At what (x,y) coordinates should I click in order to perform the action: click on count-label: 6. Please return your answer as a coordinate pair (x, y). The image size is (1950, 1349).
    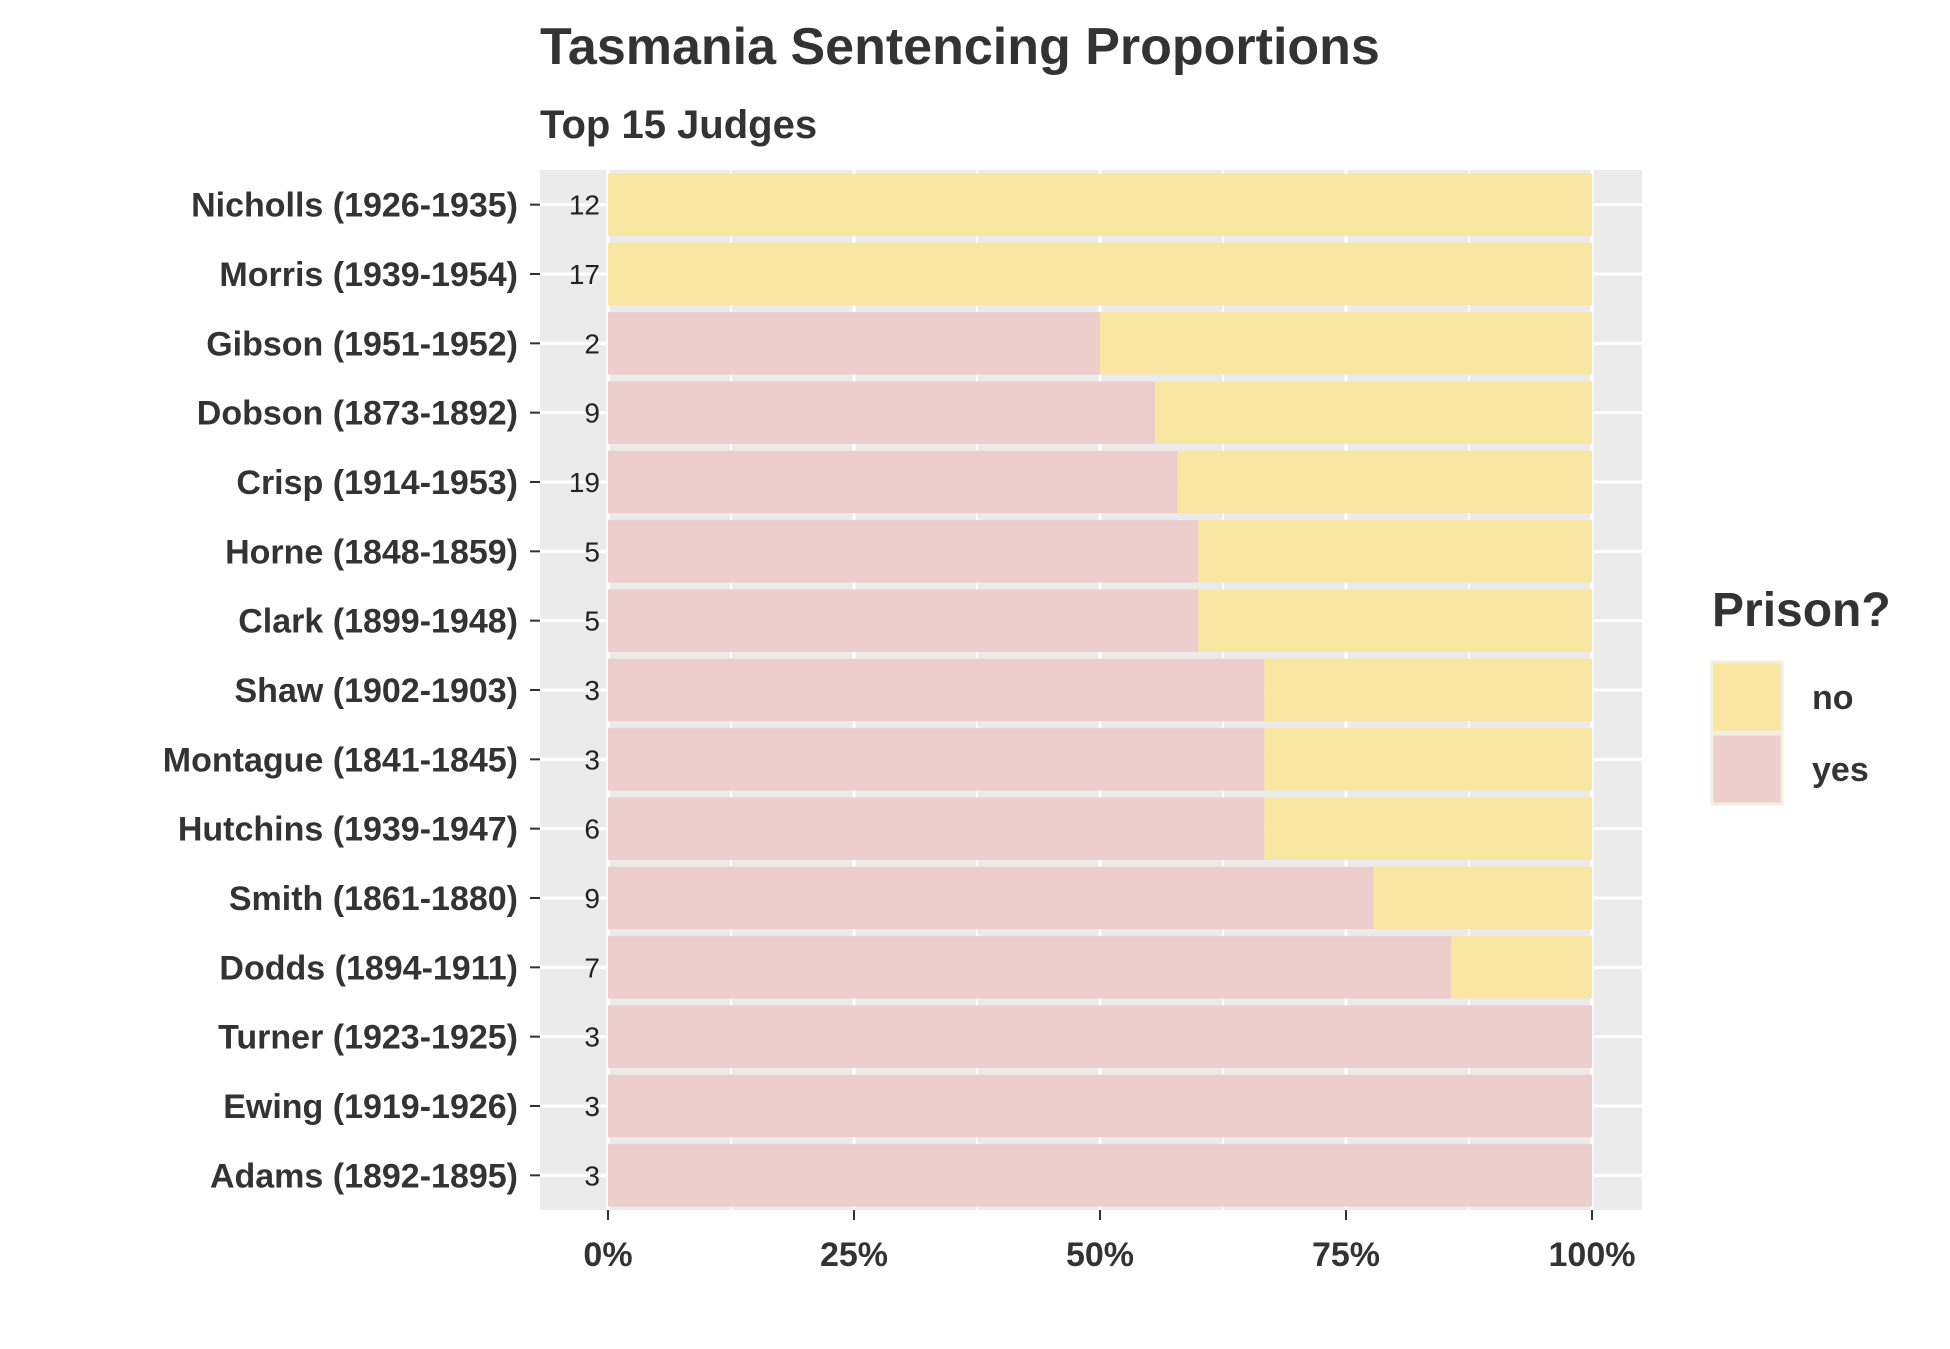
    Looking at the image, I should click on (592, 829).